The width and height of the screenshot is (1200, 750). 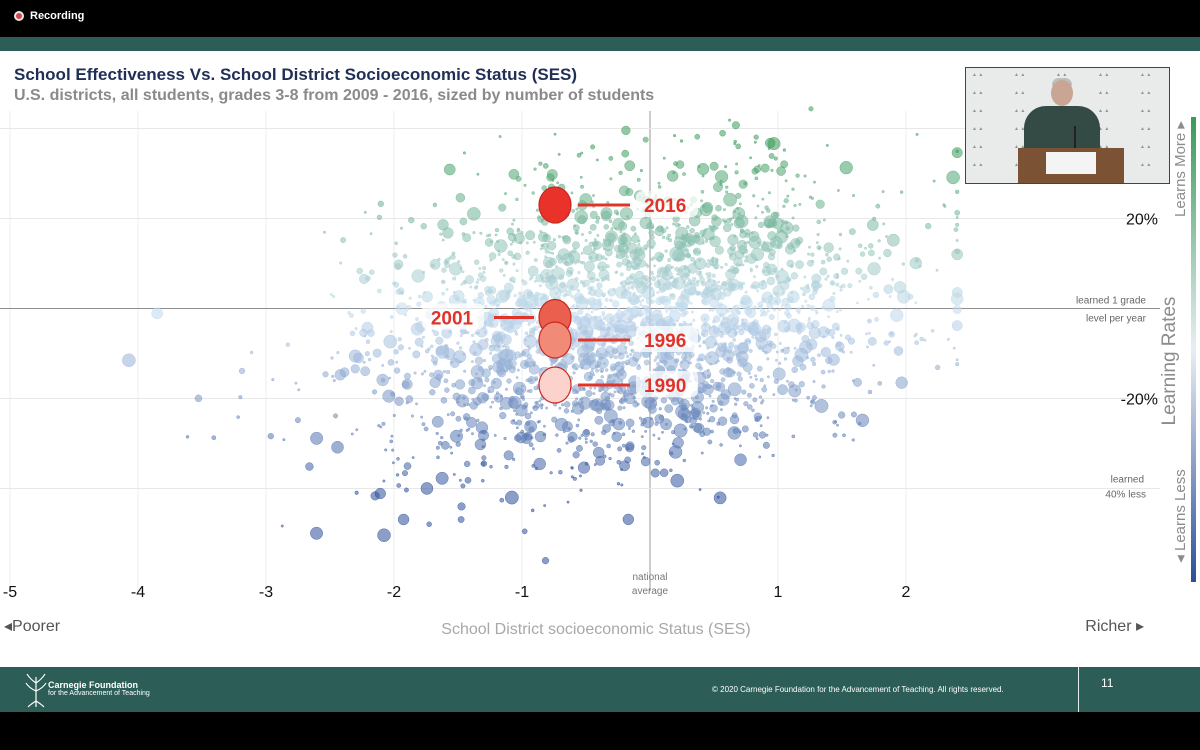 I want to click on learns-more-label: Learns More ▸, so click(x=1180, y=169).